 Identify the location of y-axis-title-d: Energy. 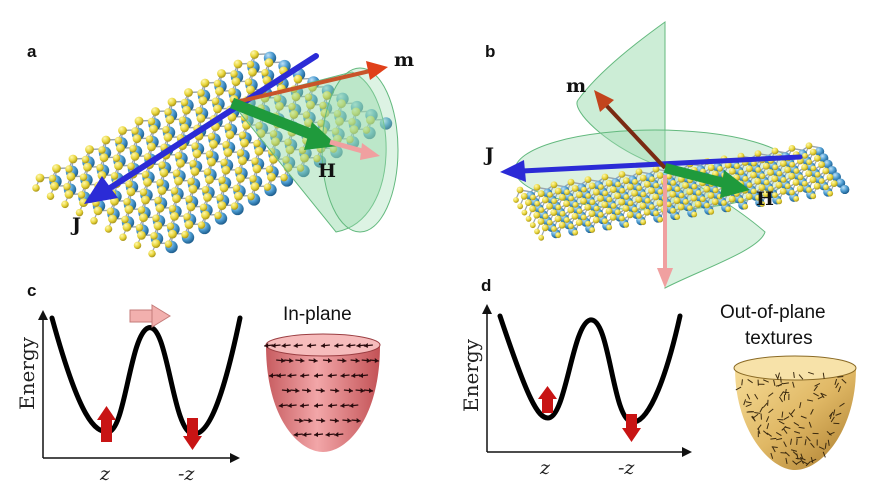
(471, 375).